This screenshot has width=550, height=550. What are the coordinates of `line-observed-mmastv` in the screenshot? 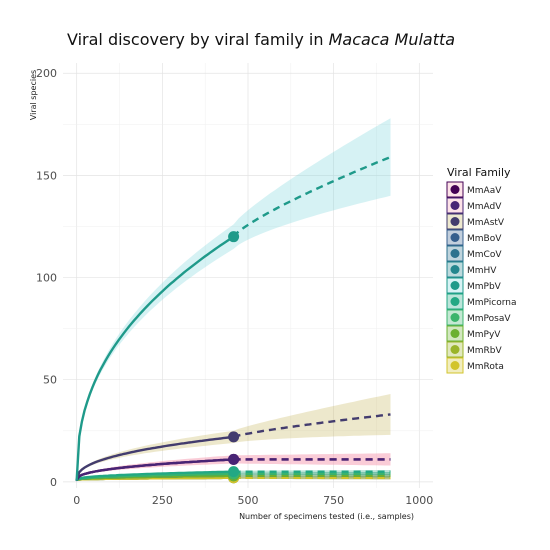 It's located at (155, 458).